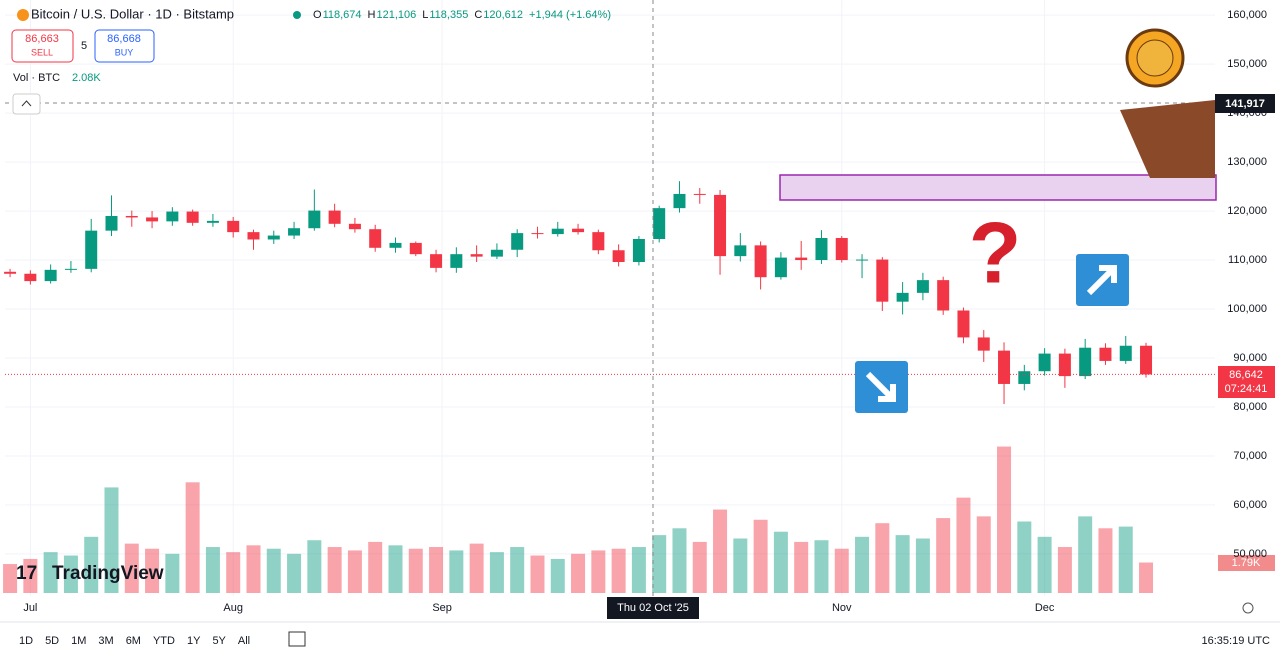 Image resolution: width=1280 pixels, height=664 pixels. What do you see at coordinates (1246, 563) in the screenshot?
I see `last-volume-box` at bounding box center [1246, 563].